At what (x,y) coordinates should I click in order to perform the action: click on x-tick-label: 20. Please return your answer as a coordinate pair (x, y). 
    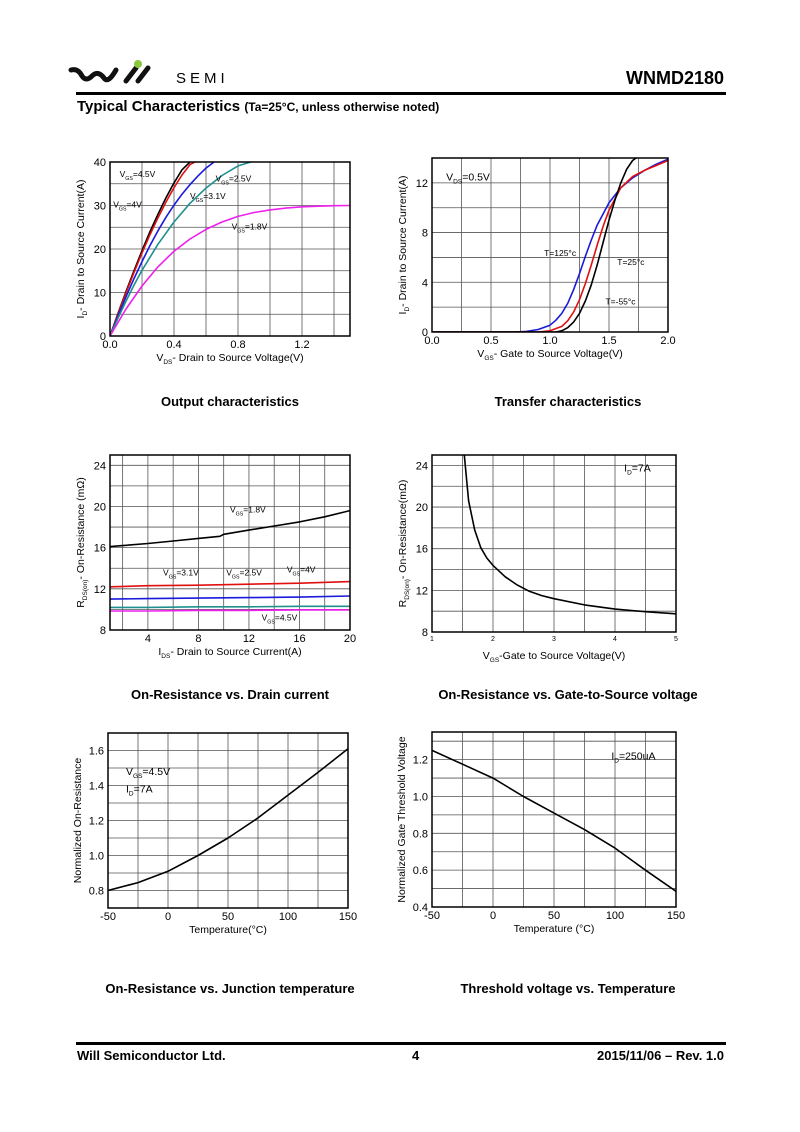
    Looking at the image, I should click on (350, 639).